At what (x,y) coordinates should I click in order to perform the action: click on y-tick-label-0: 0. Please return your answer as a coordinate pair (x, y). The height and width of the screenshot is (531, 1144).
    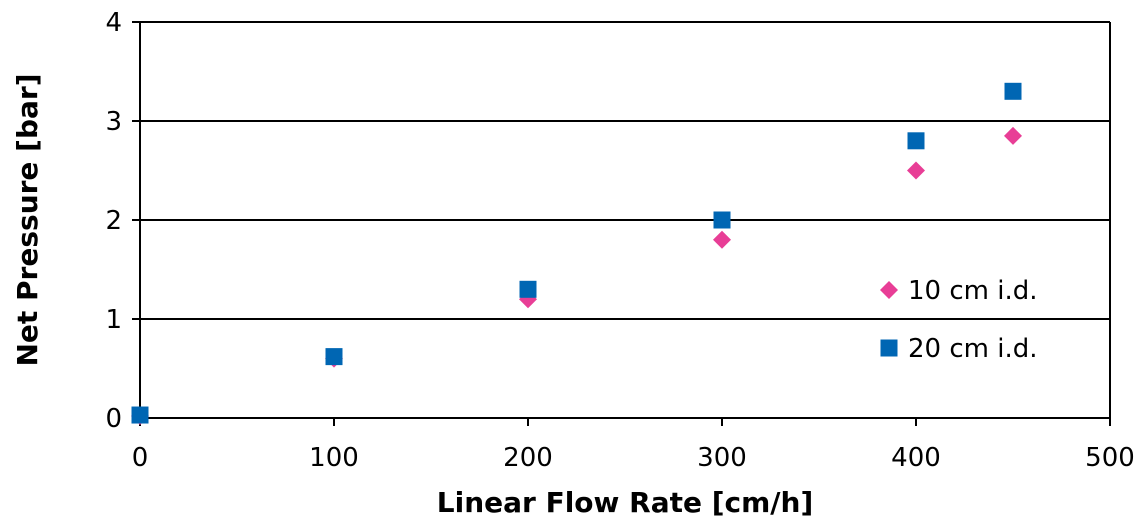
    Looking at the image, I should click on (113, 419).